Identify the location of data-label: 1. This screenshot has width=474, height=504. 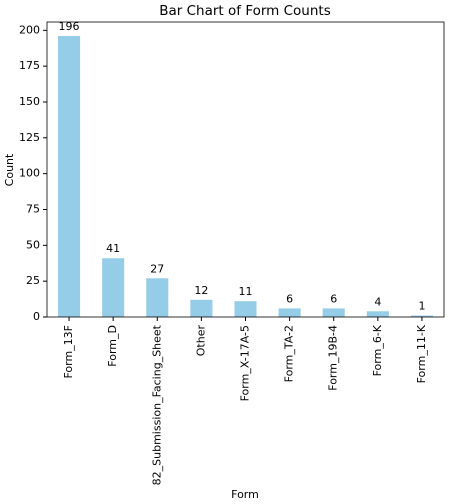
(421, 306).